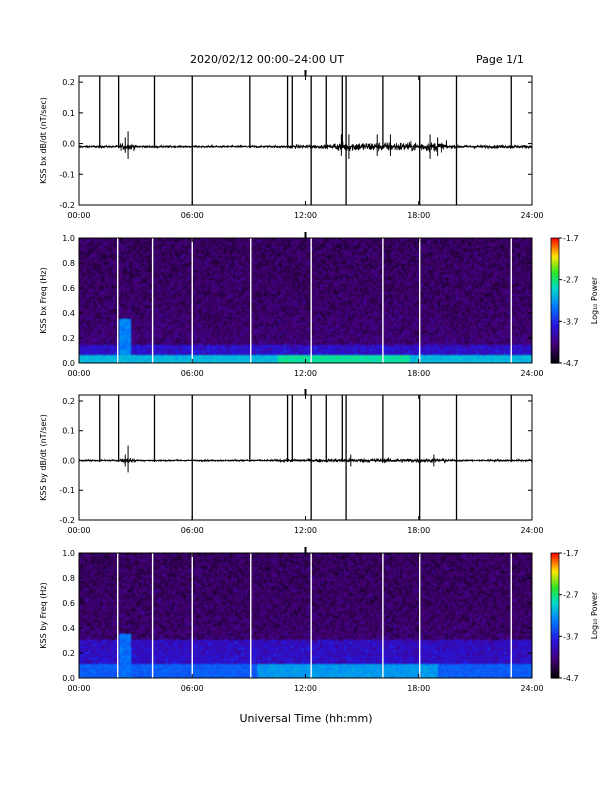 This screenshot has height=792, width=612. What do you see at coordinates (43, 140) in the screenshot?
I see `bx-timeseries-y-axis-label: KSS bx dB/dt (nT/sec)` at bounding box center [43, 140].